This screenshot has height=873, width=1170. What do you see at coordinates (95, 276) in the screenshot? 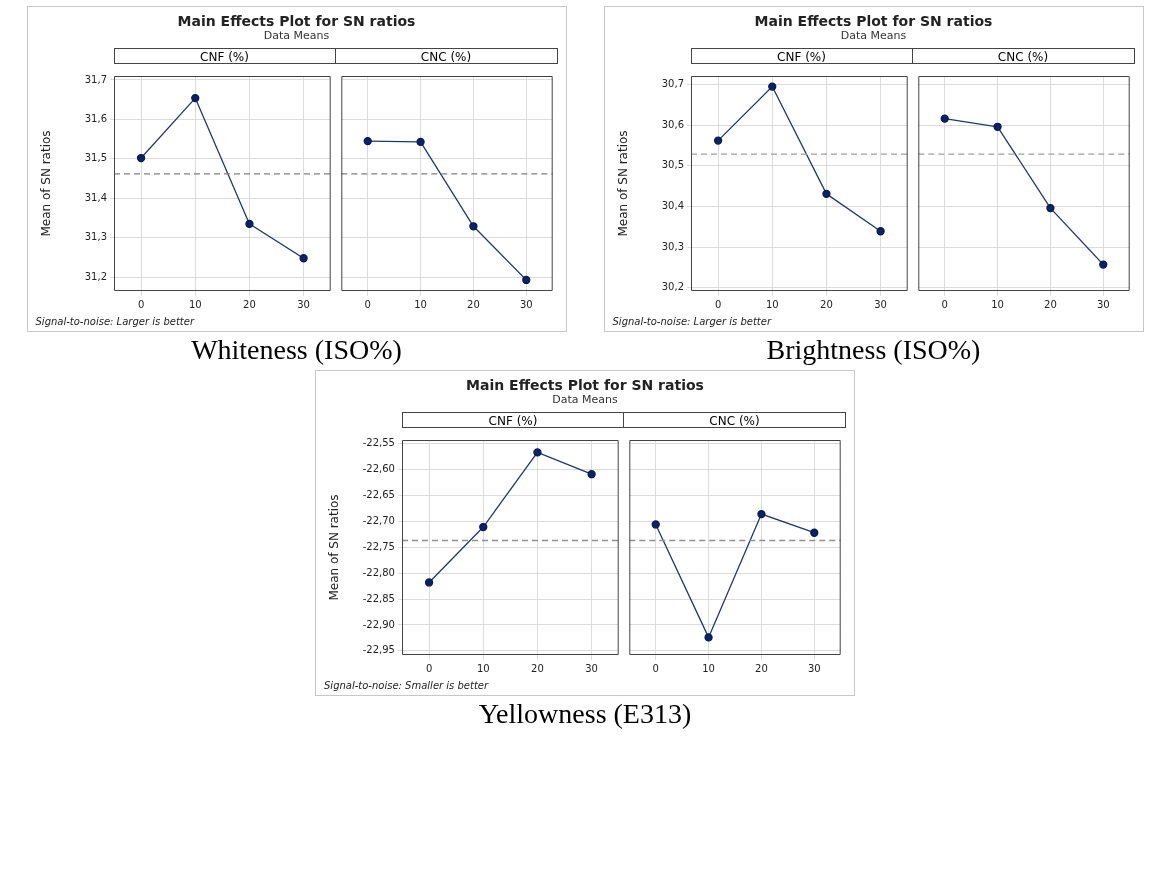
I see `y-tick-label: 31,2` at bounding box center [95, 276].